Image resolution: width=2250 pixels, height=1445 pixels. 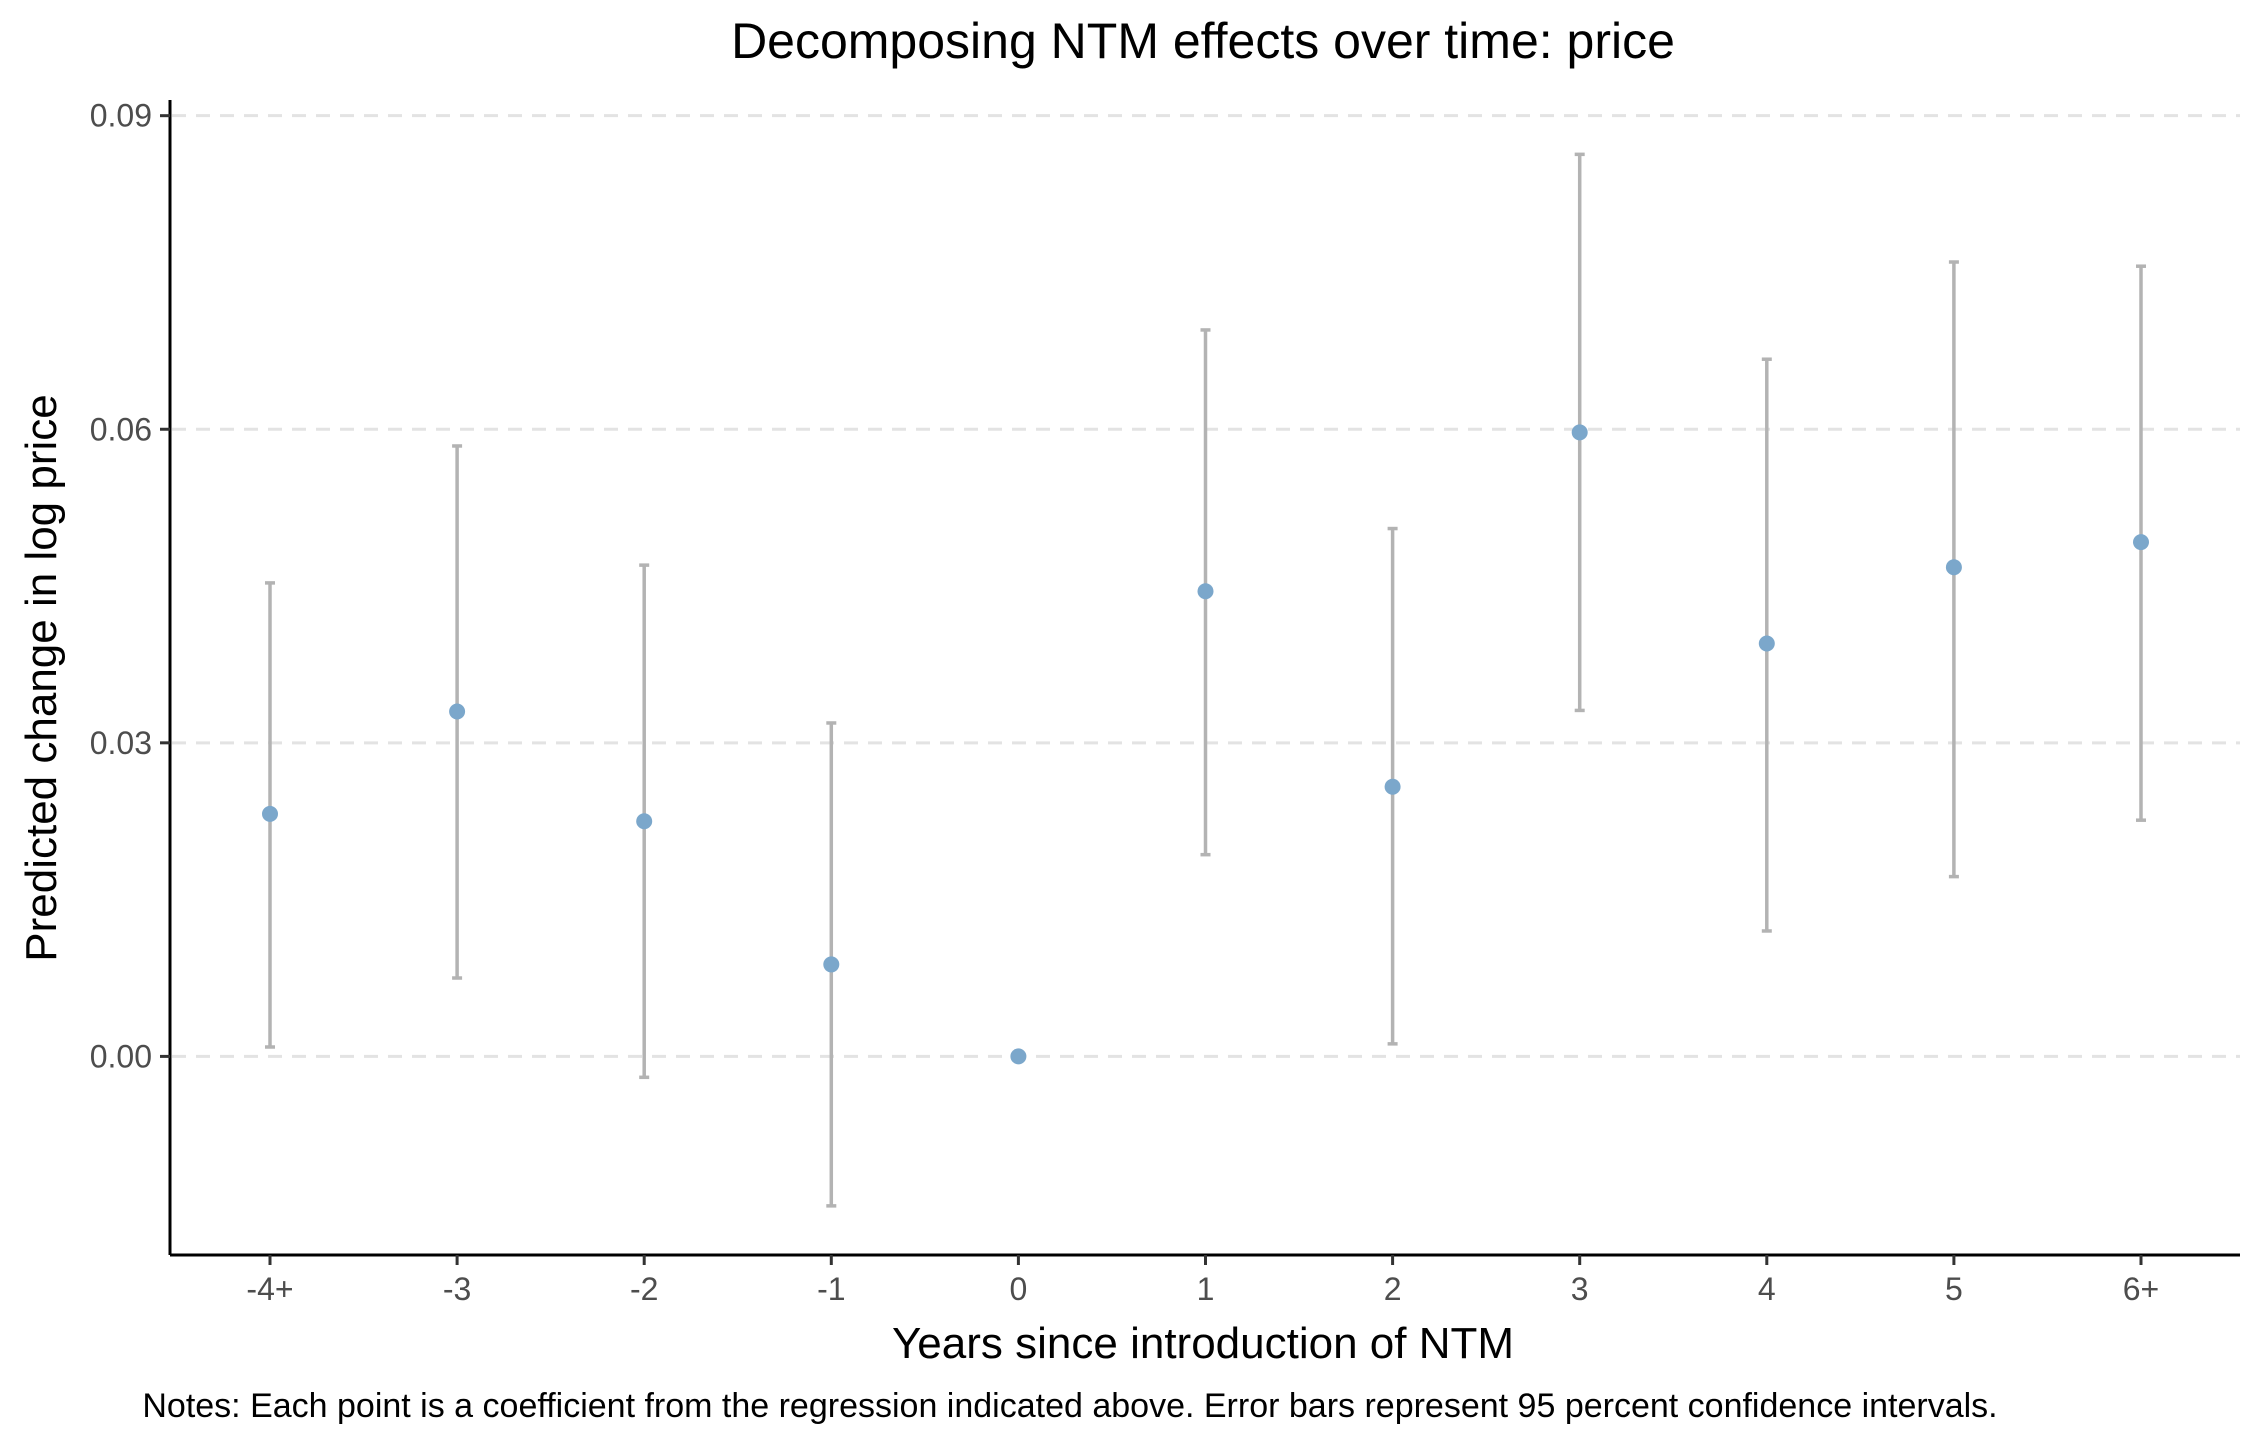 I want to click on x-axis-label: Years since introduction of NTM, so click(x=1203, y=1343).